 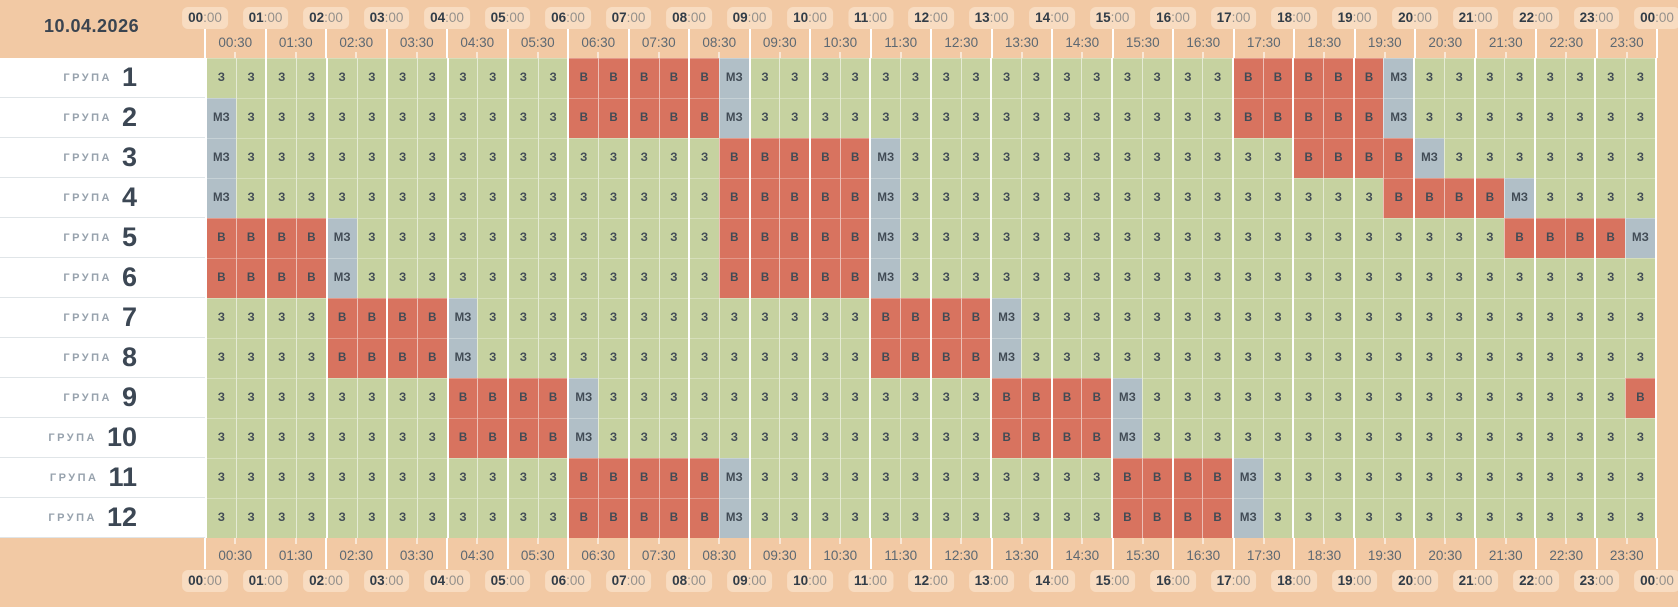 I want to click on hour-label-hours: 15, so click(x=1103, y=17).